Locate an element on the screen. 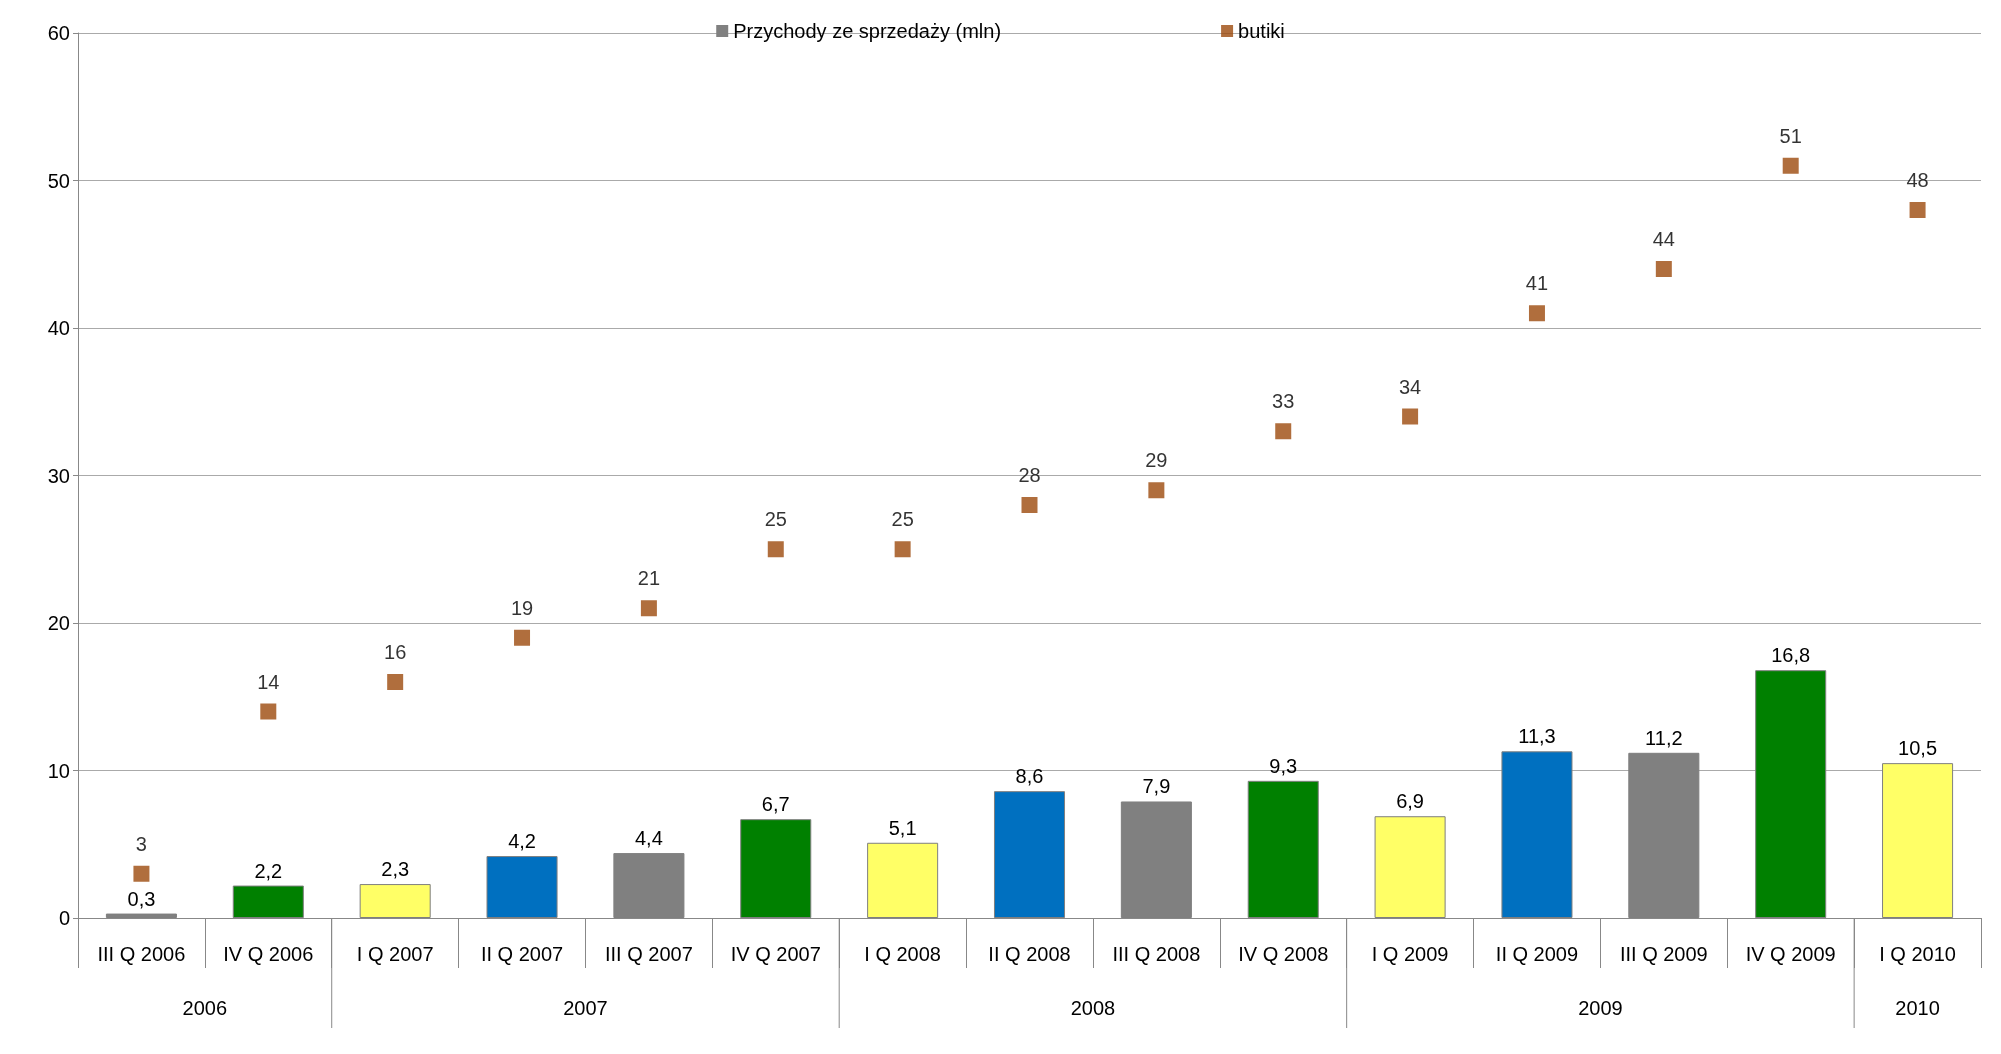 The width and height of the screenshot is (2001, 1054). x-tick-label: I Q 2010 is located at coordinates (1917, 954).